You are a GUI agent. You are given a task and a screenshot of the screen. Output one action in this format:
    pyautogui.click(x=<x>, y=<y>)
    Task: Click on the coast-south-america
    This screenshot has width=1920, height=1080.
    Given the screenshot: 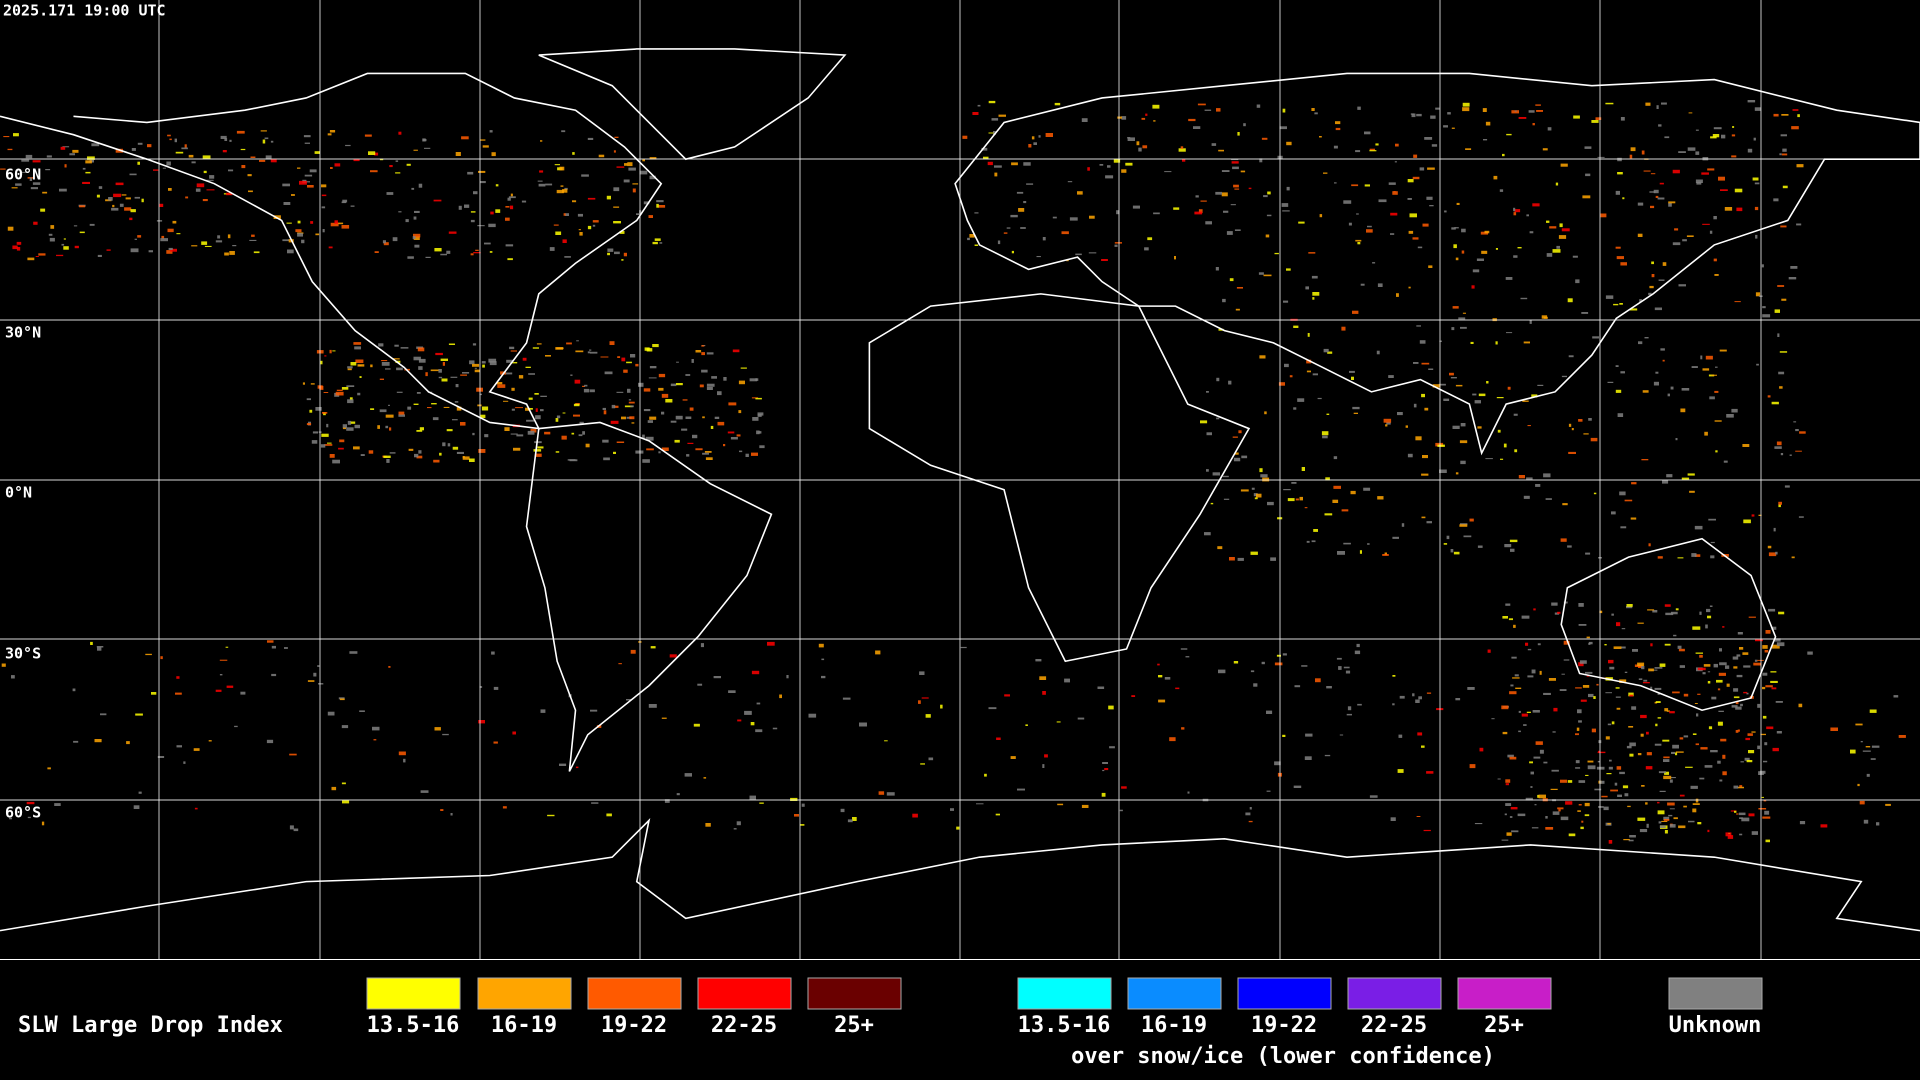 What is the action you would take?
    pyautogui.click(x=649, y=596)
    